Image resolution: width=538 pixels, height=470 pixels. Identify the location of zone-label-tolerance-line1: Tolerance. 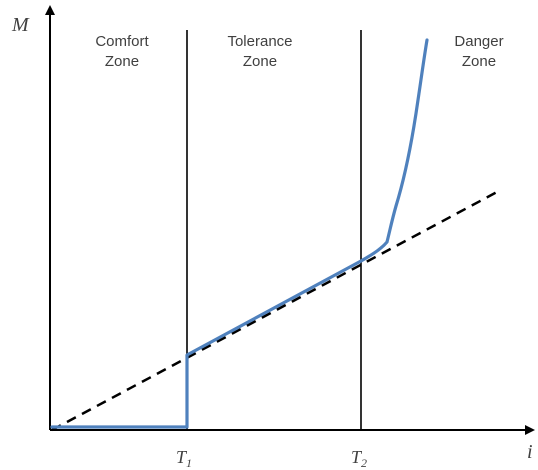
(259, 41).